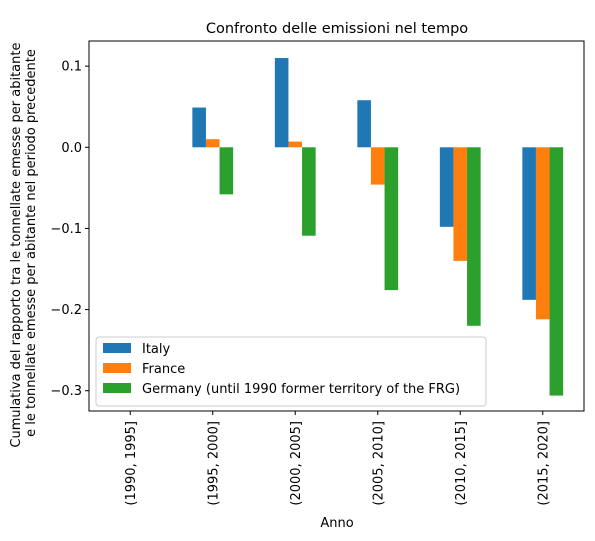  I want to click on x-tick-label: (2010, 2015], so click(461, 463).